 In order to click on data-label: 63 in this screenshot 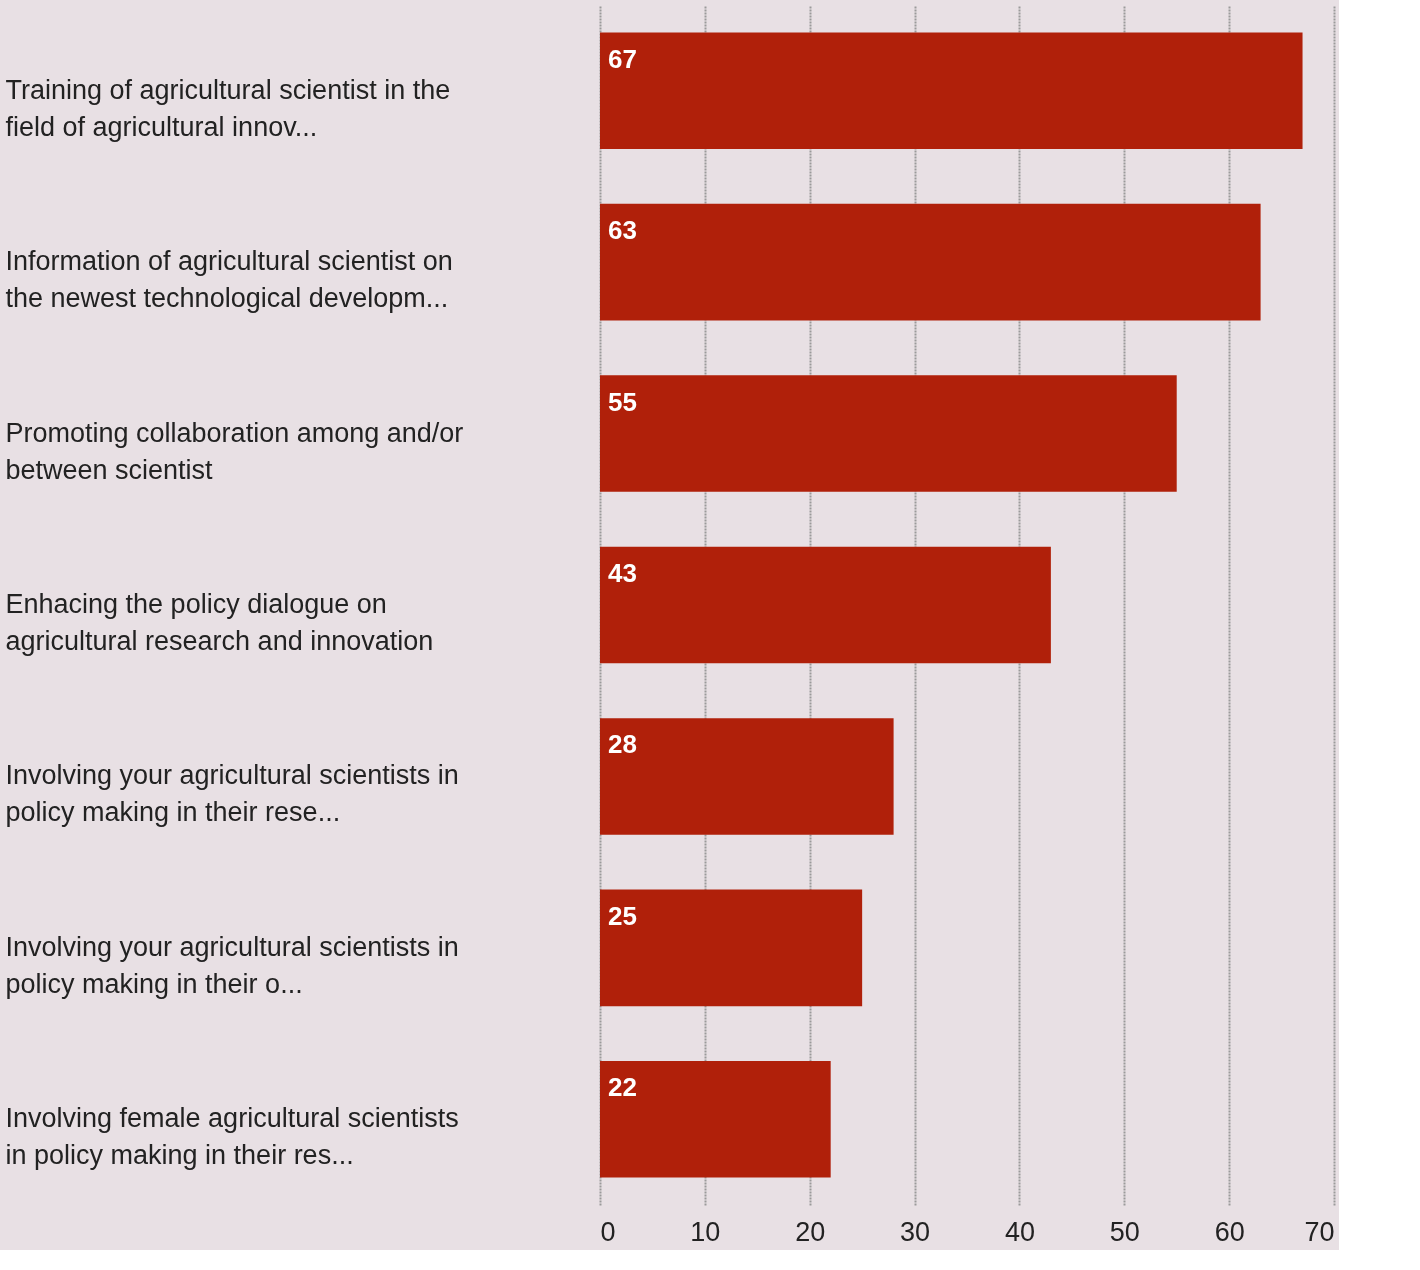, I will do `click(622, 230)`.